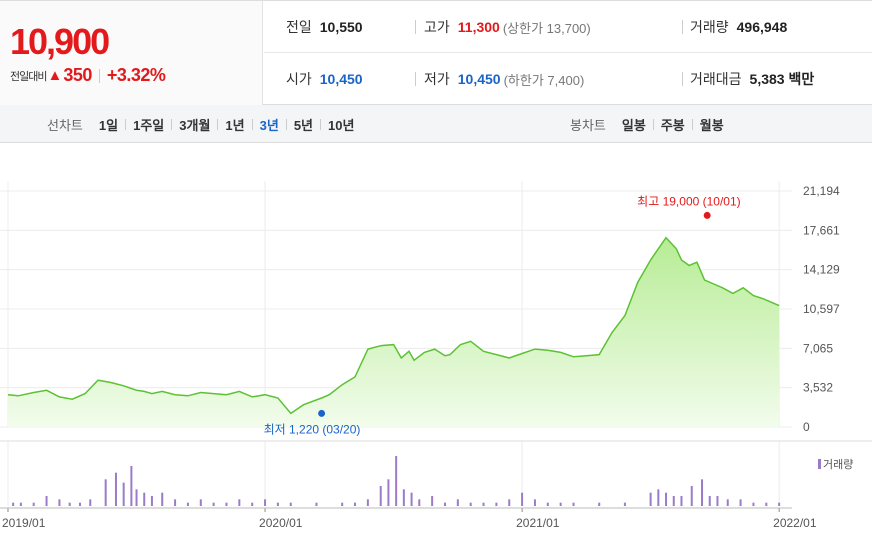  I want to click on line-chart-periods: 선차트 1일 1주일 3개월 1년 3년 5년 10년, so click(200, 124).